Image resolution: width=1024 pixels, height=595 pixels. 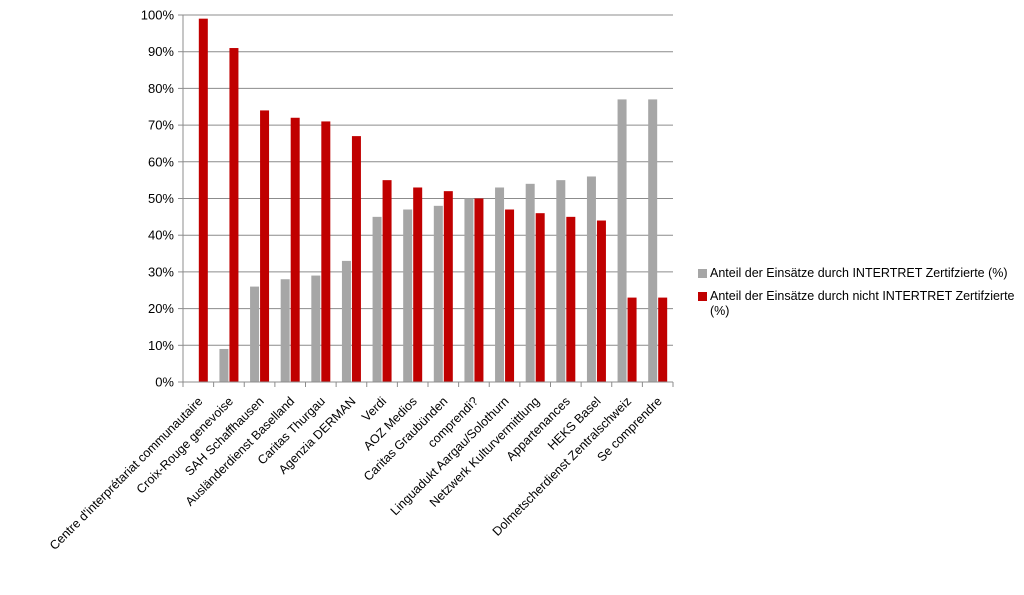 I want to click on y-tick-label: 70%, so click(x=161, y=125).